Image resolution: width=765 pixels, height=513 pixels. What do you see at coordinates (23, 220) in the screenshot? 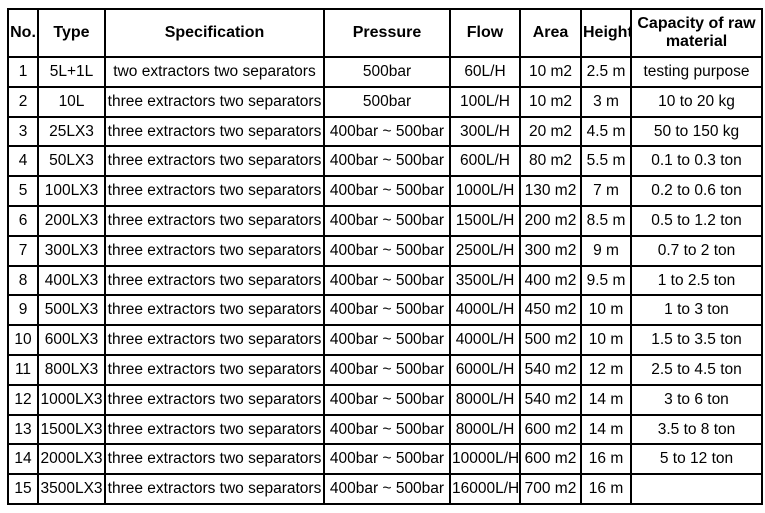
I see `cell-no: 6` at bounding box center [23, 220].